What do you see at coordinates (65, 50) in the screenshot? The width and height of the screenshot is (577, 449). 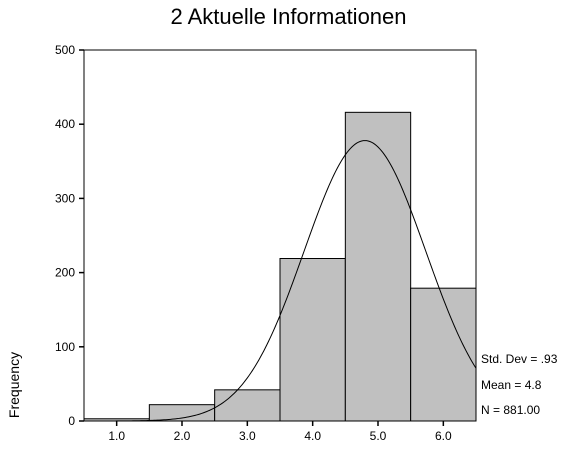 I see `y-tick-label: 500` at bounding box center [65, 50].